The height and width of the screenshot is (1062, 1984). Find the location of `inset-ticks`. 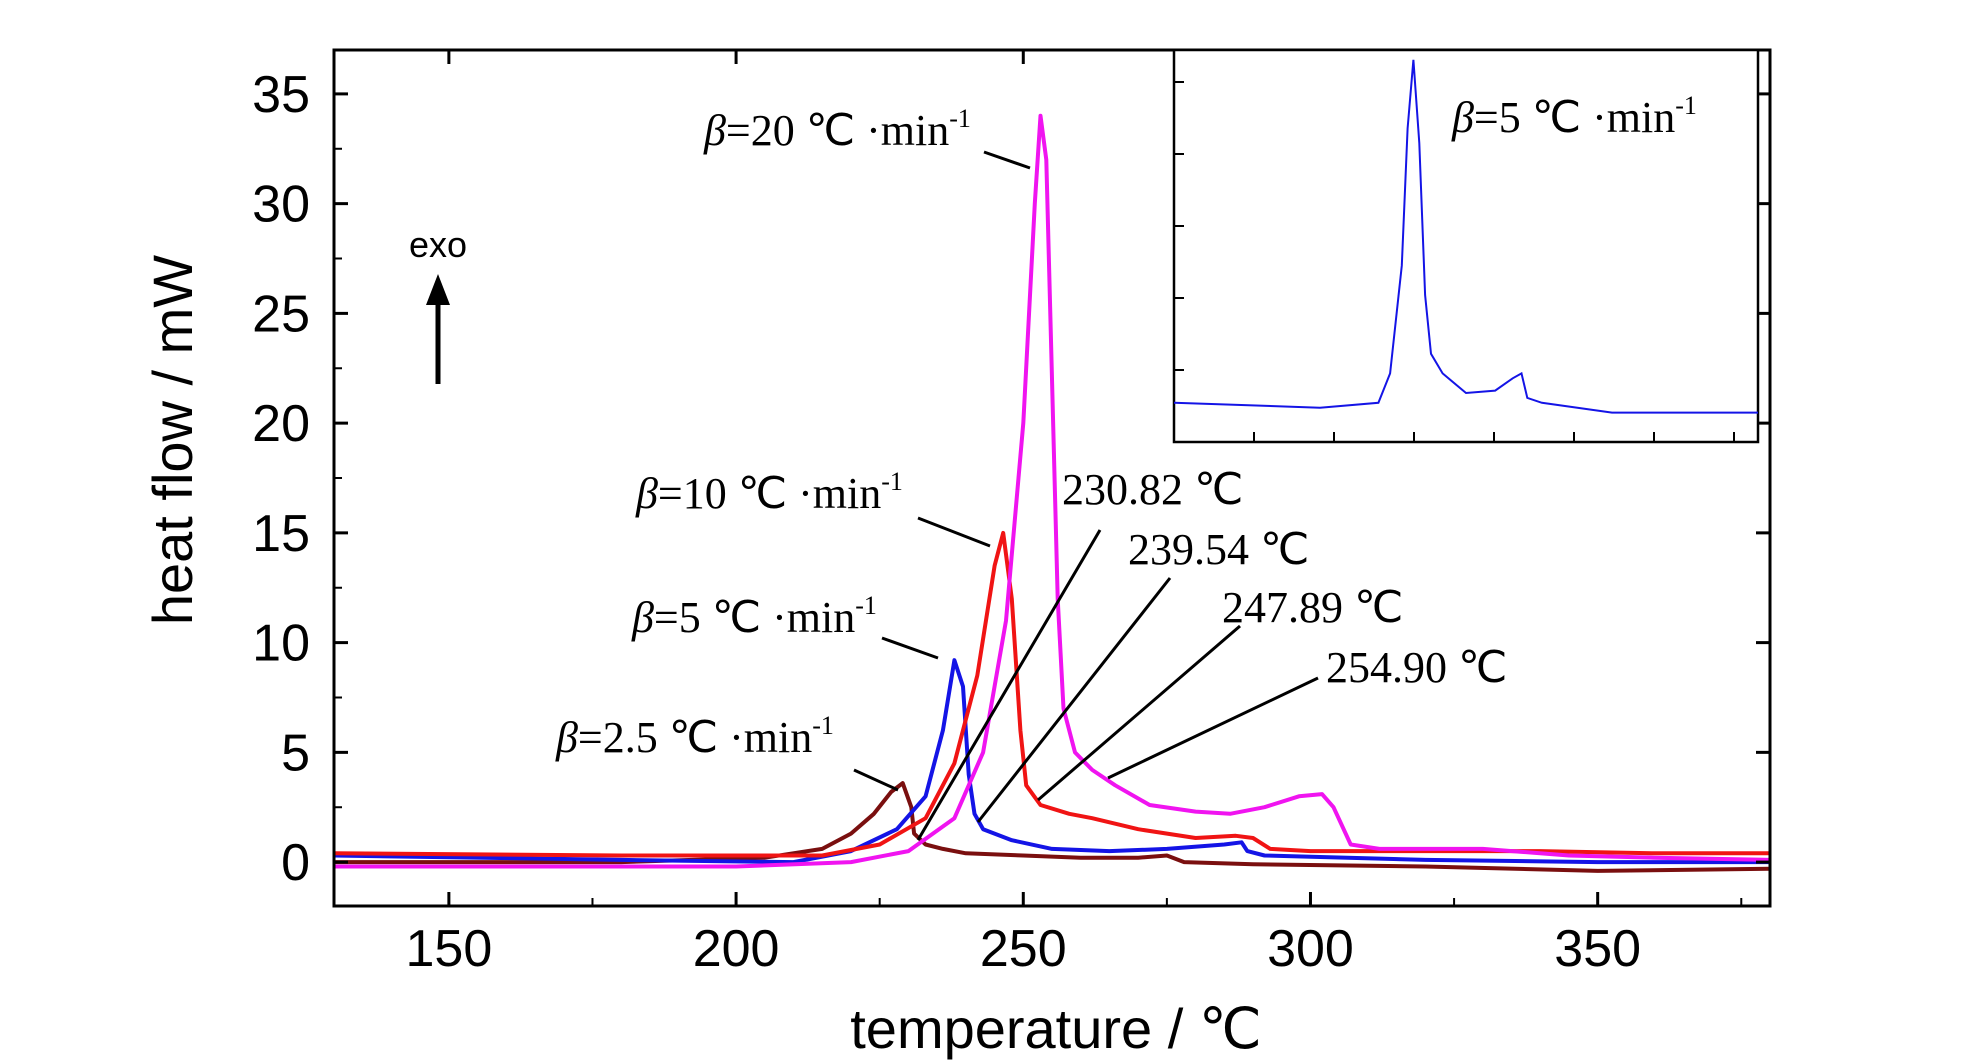

inset-ticks is located at coordinates (1454, 261).